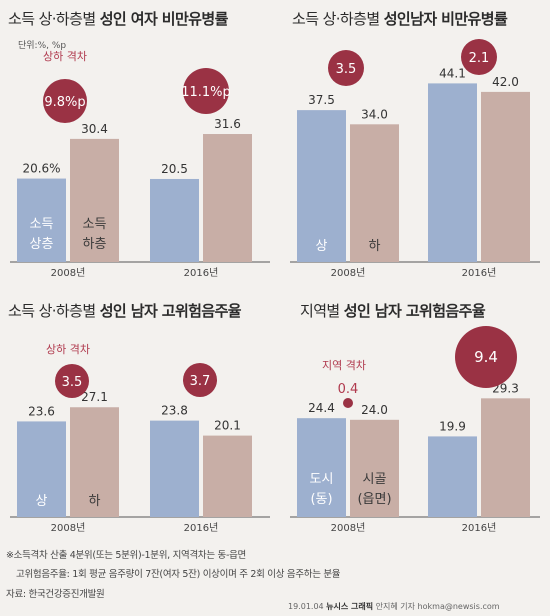  What do you see at coordinates (452, 426) in the screenshot?
I see `bar-value-label: 19.9` at bounding box center [452, 426].